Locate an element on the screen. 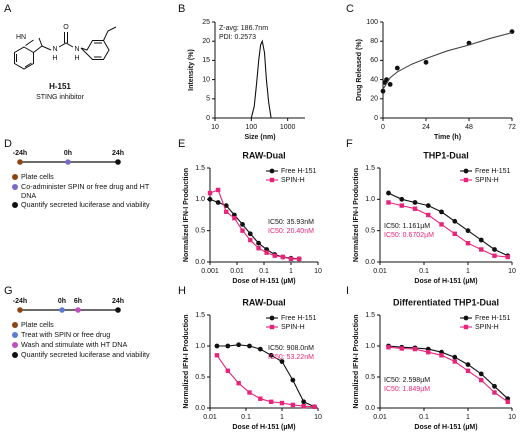  panel-label: D is located at coordinates (8, 144).